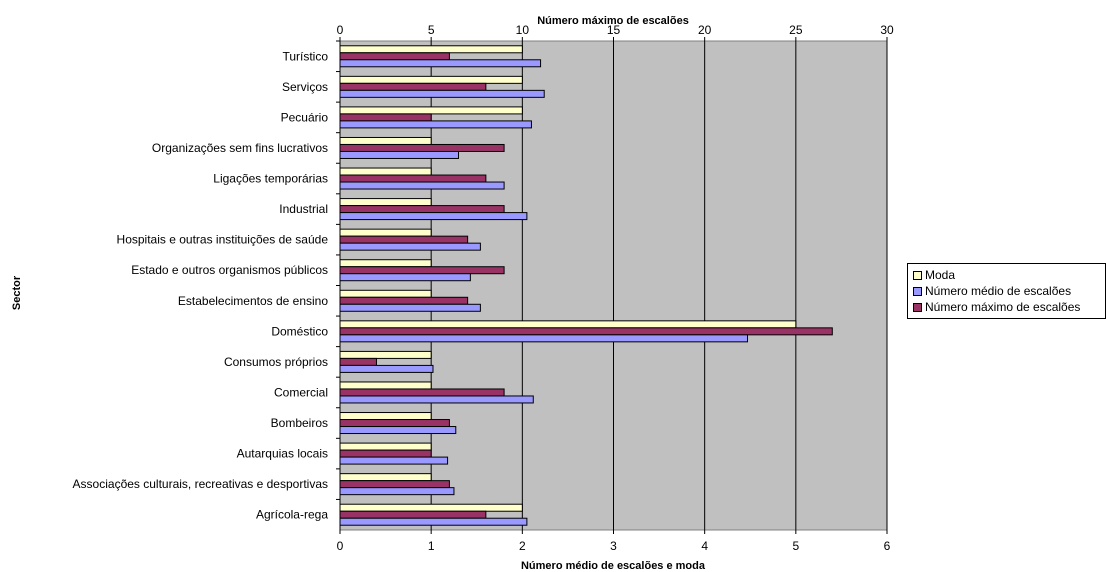 The height and width of the screenshot is (572, 1106). Describe the element at coordinates (282, 454) in the screenshot. I see `category-label: Autarquias locais` at that location.